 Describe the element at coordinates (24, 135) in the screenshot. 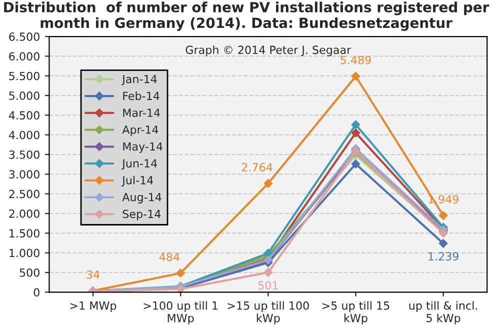

I see `y-tick-label: 4.000` at that location.